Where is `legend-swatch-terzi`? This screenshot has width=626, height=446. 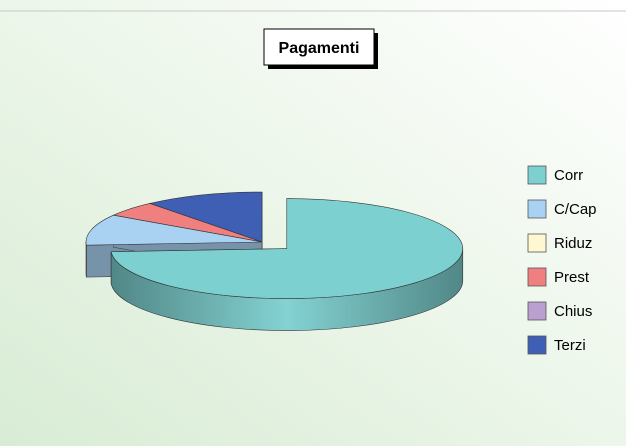
legend-swatch-terzi is located at coordinates (537, 345).